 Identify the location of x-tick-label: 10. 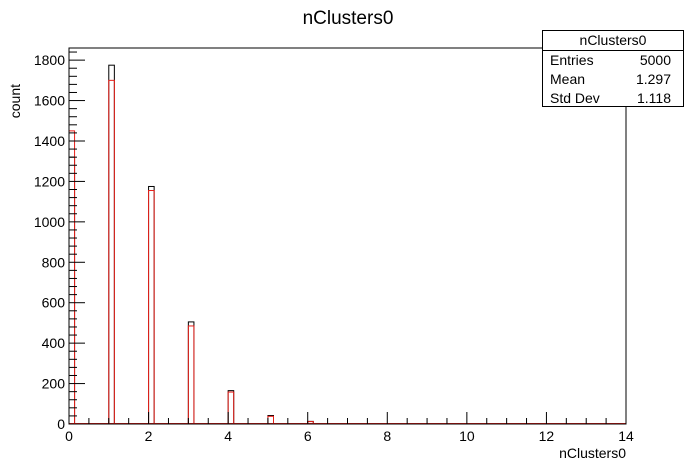
(467, 436).